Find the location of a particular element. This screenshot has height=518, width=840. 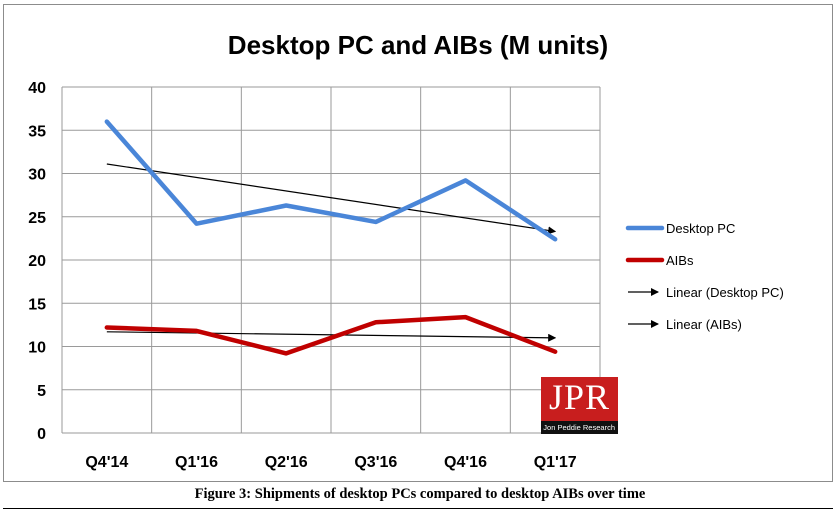

x-axis-ticks: Q4'14 Q1'16 Q2'16 Q3'16 Q4'16 Q1'17 is located at coordinates (330, 462).